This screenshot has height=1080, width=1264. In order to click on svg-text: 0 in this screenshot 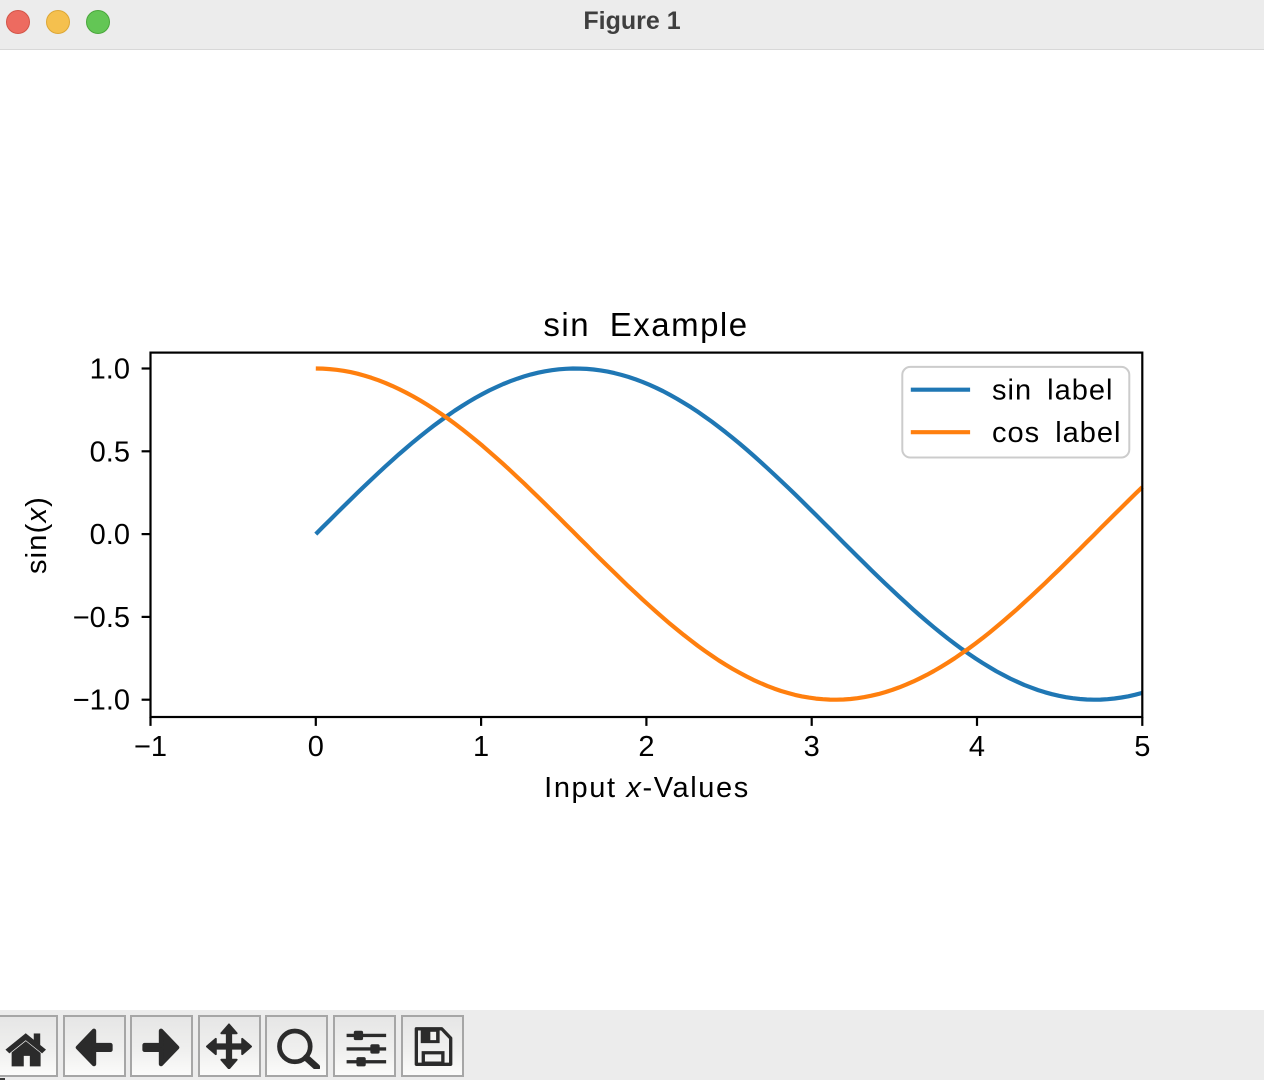, I will do `click(316, 747)`.